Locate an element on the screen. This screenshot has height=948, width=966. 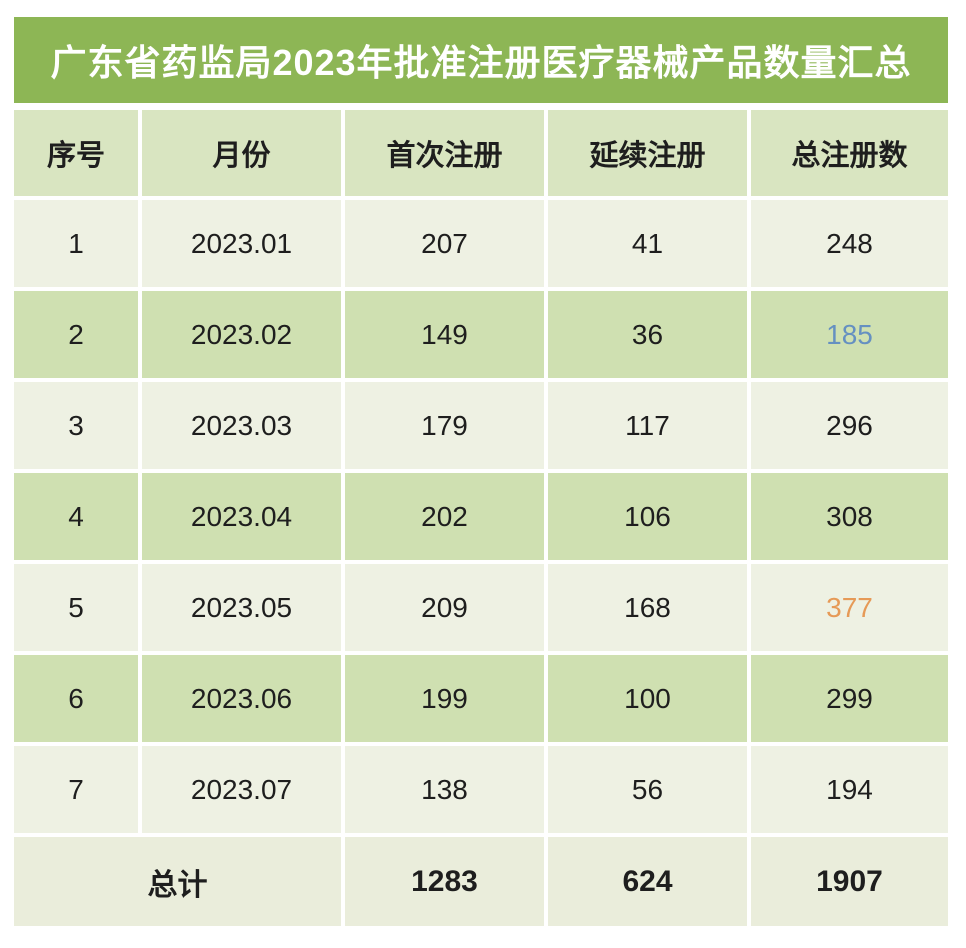
table-row-1-renewal-registrations: 41 is located at coordinates (647, 243).